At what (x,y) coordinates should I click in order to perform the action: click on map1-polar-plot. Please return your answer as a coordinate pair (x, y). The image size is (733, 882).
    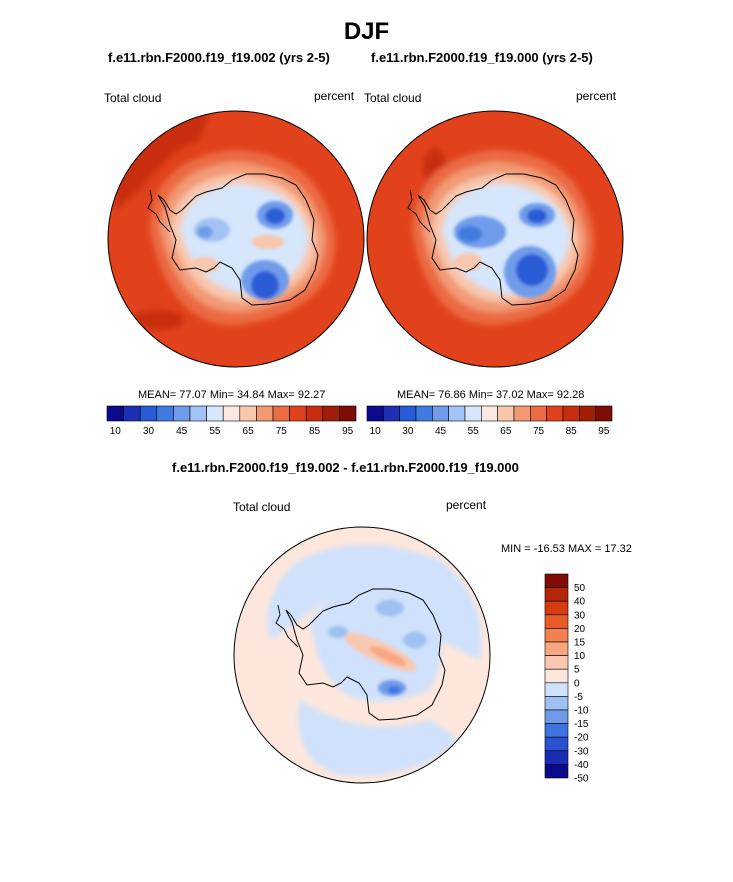
    Looking at the image, I should click on (236, 239).